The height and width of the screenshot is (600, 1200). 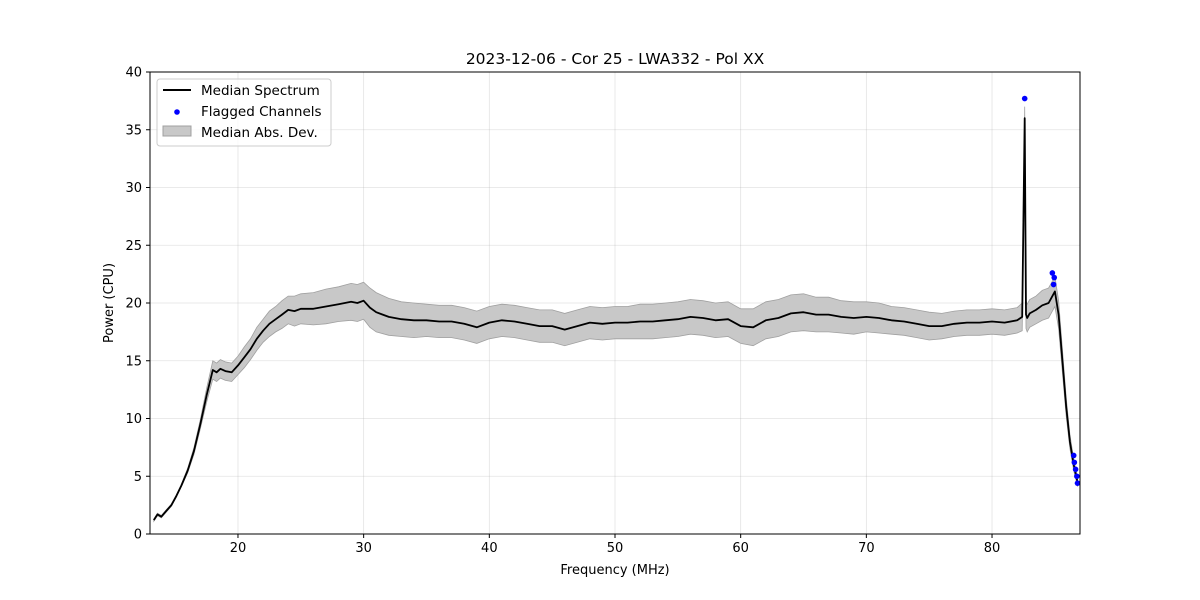 I want to click on x-tick-label-0: 20, so click(x=238, y=548).